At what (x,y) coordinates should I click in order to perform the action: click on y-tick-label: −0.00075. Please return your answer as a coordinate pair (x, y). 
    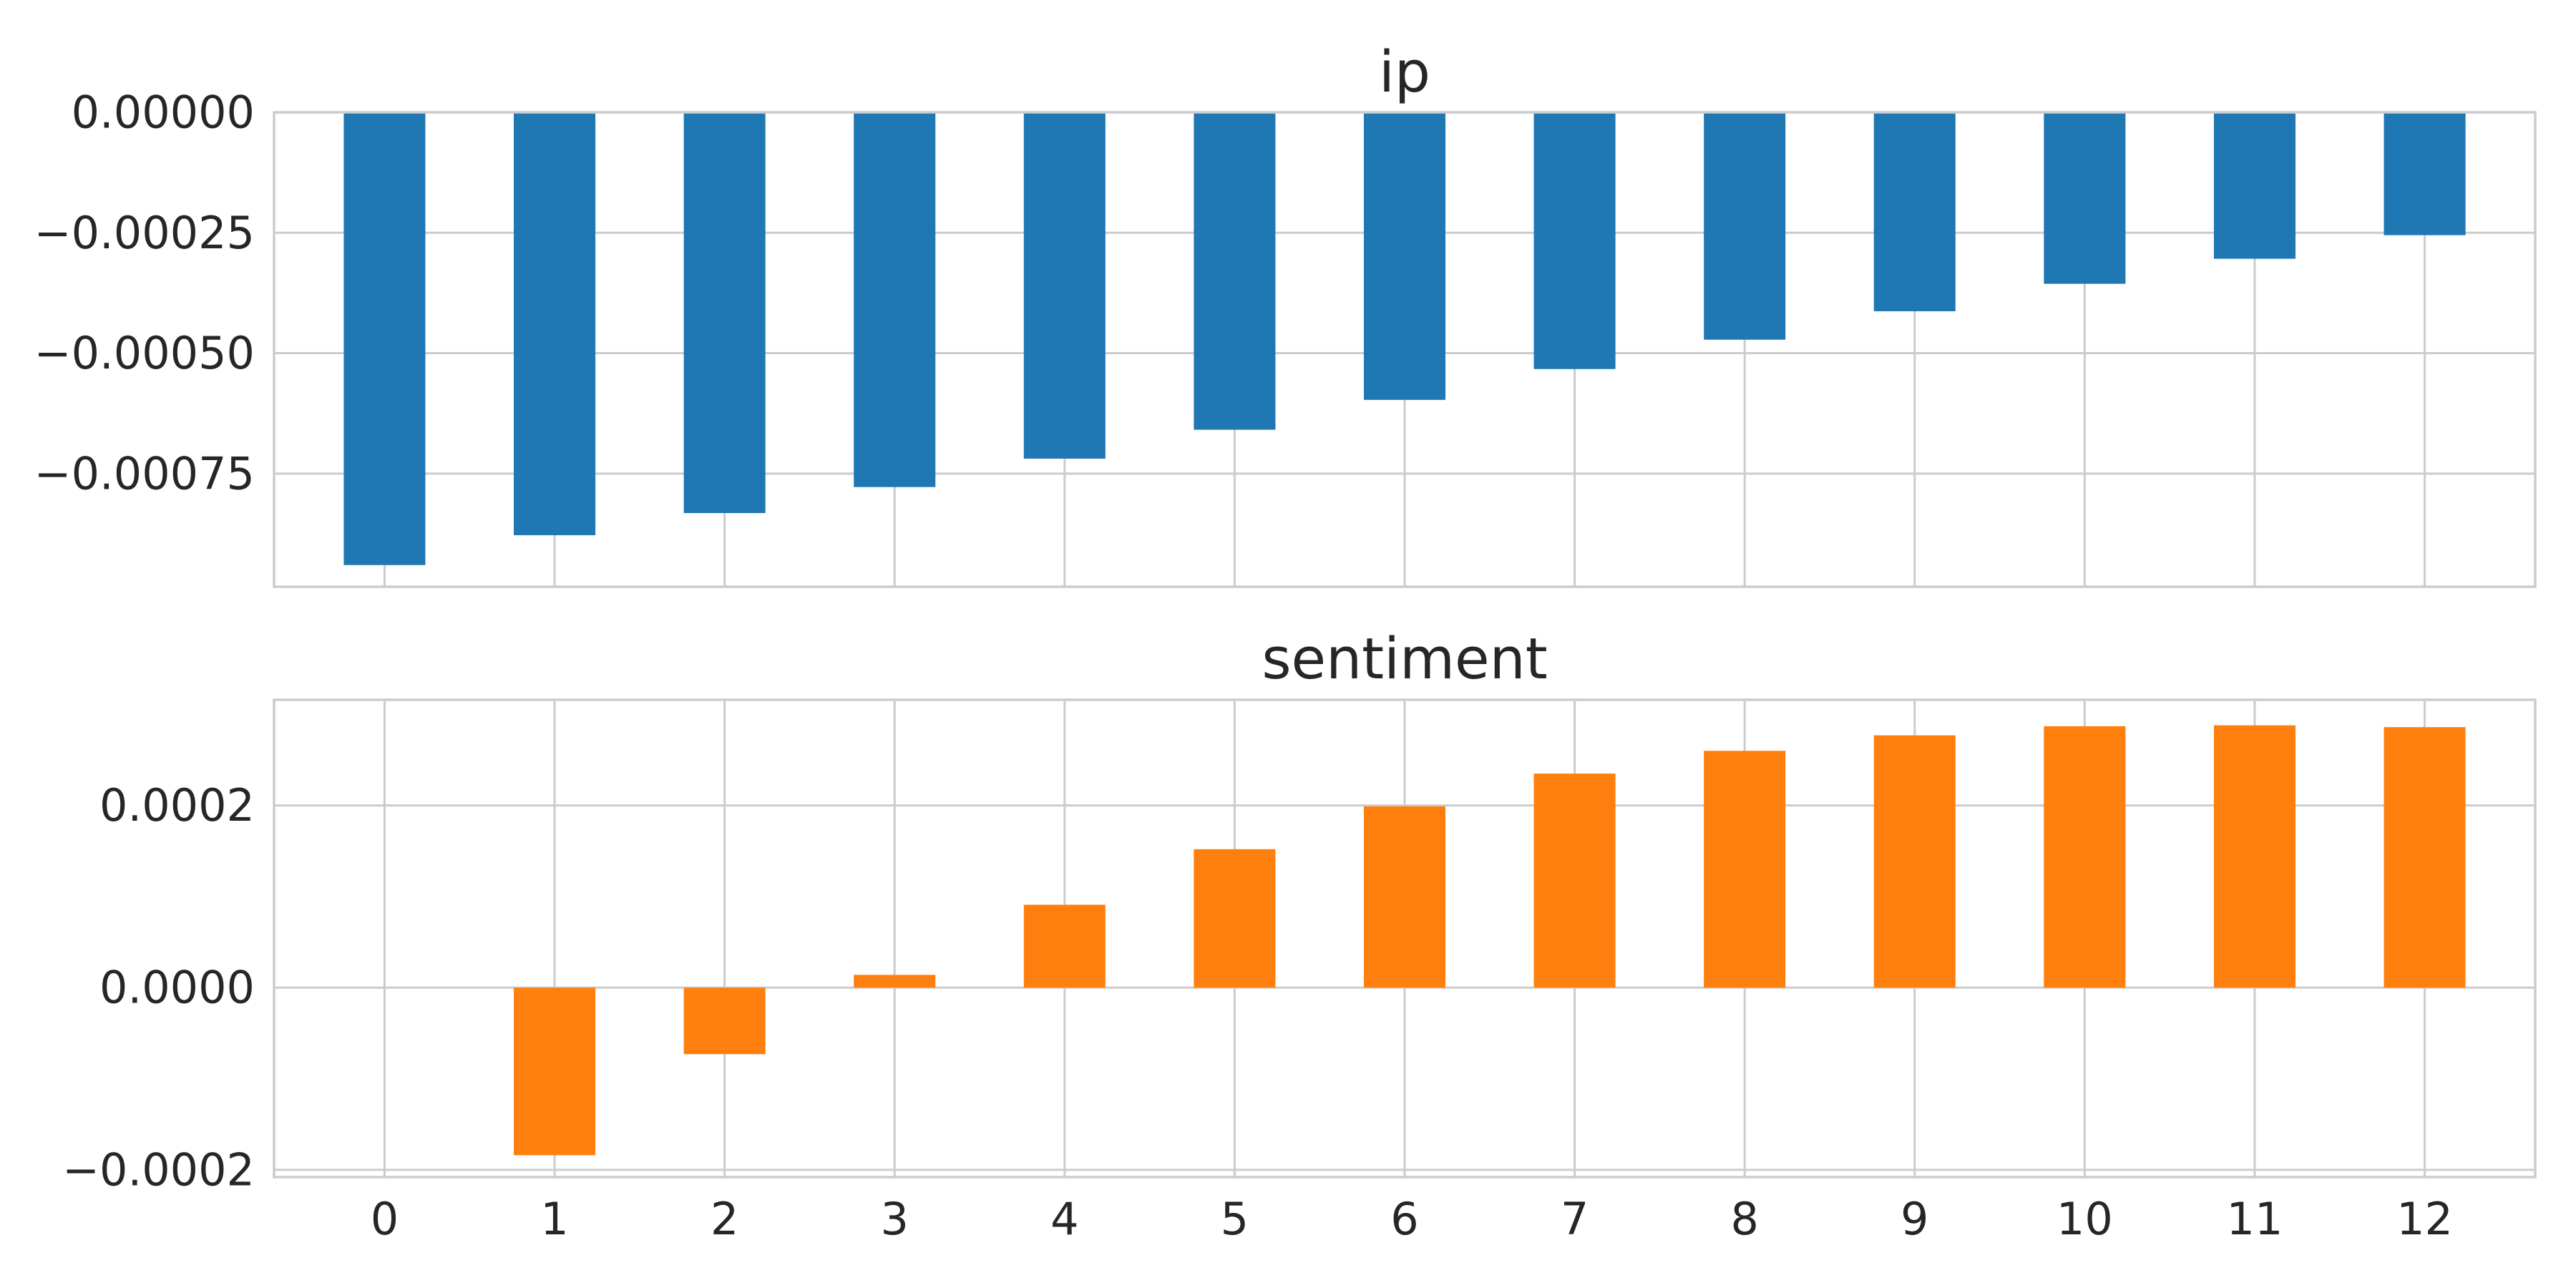
    Looking at the image, I should click on (144, 473).